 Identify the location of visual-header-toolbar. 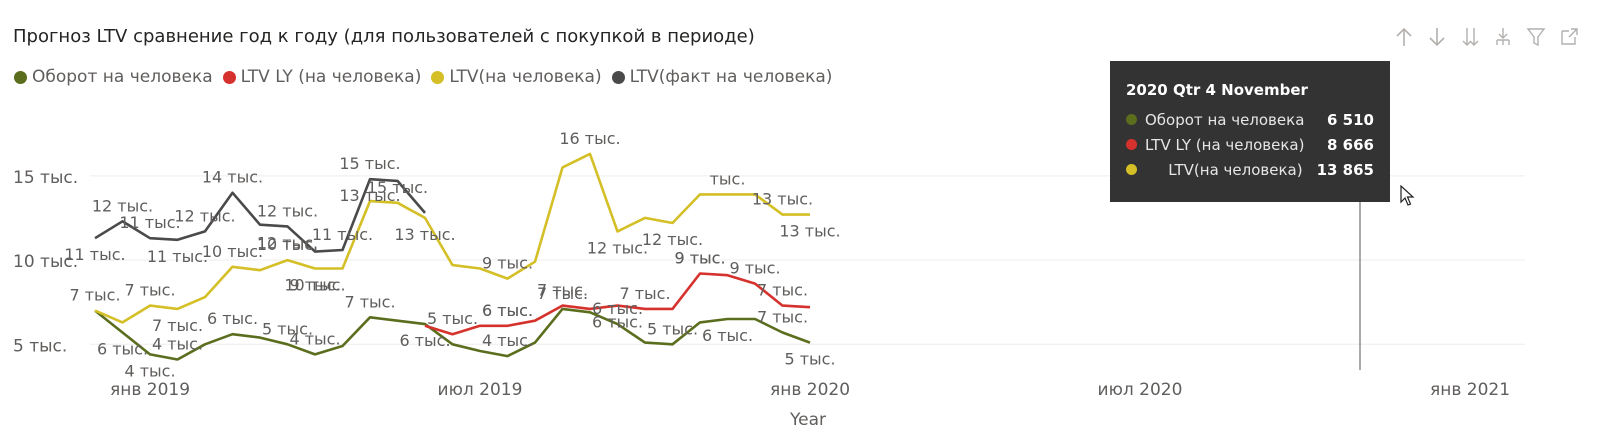
(1486, 37).